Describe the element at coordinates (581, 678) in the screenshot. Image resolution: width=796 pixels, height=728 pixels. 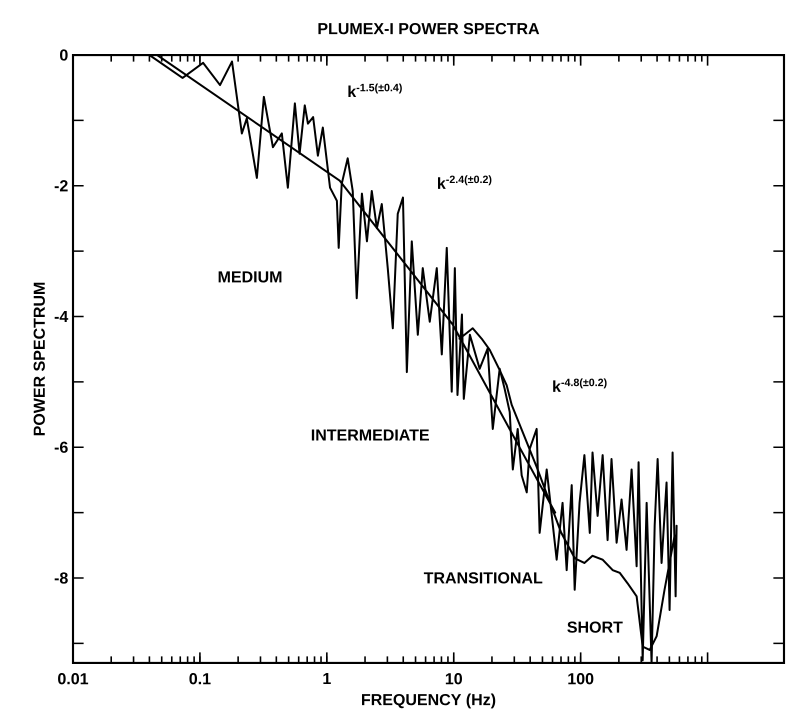
I see `x-tick-label: 100` at that location.